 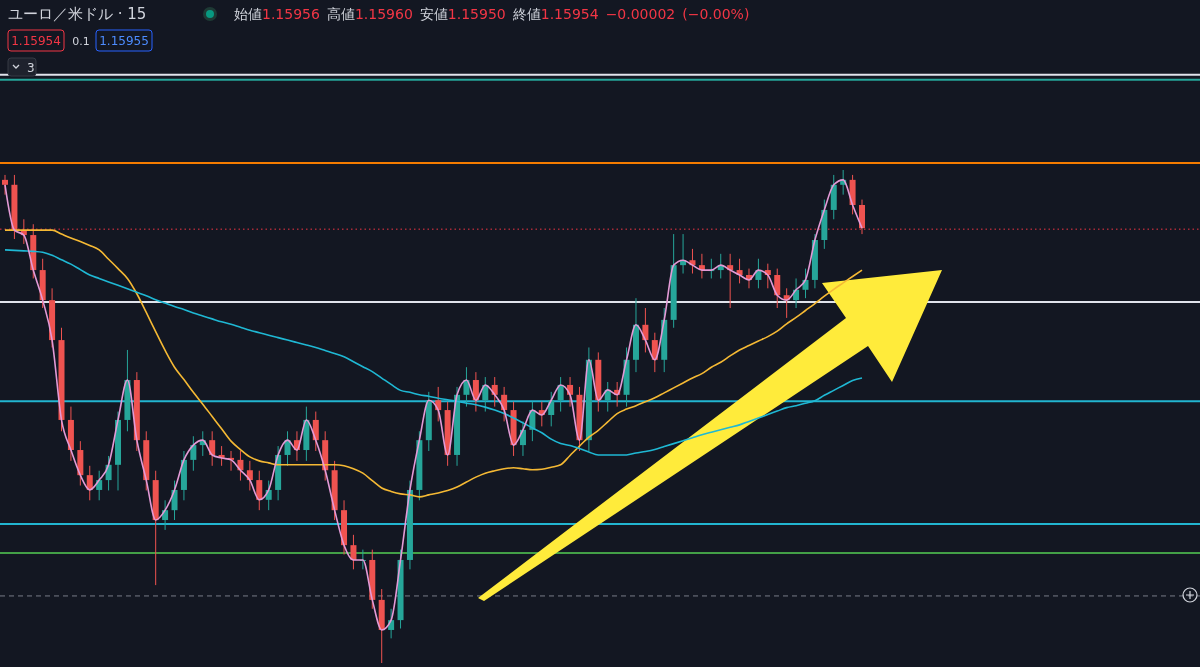 What do you see at coordinates (492, 14) in the screenshot?
I see `text: 始値1.15956 高値1.15960 安値1.15950 終値1.15954 −0.00002 (−0.00%)` at bounding box center [492, 14].